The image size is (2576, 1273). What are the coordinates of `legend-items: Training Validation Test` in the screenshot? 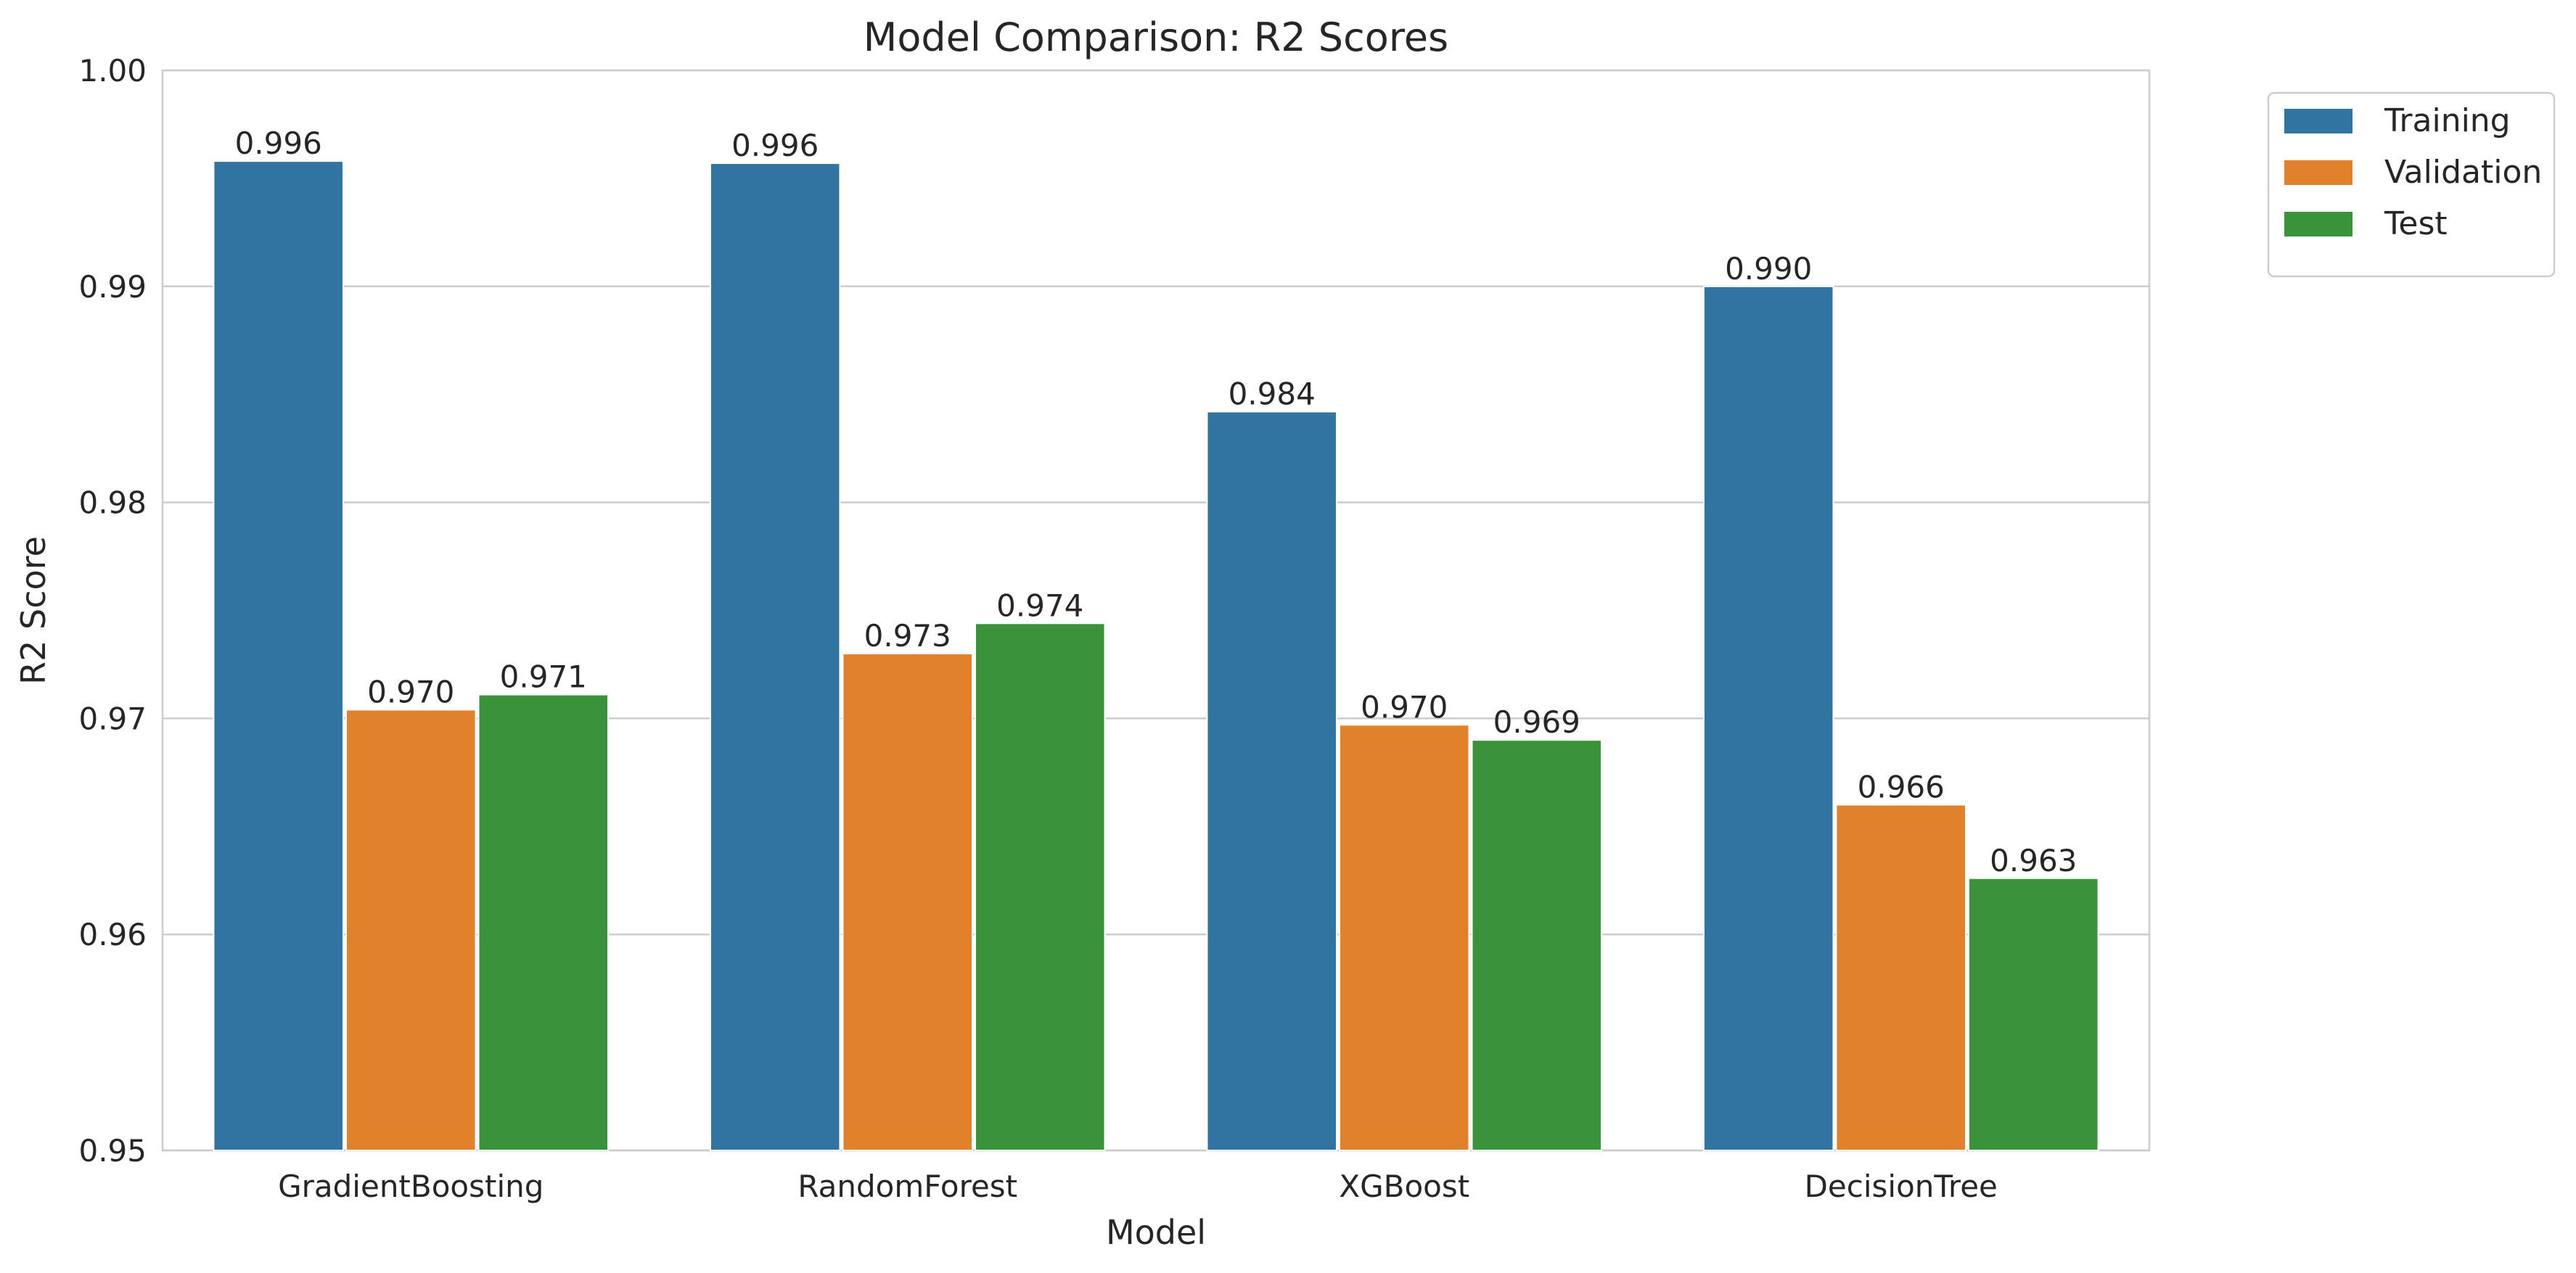 It's located at (2413, 172).